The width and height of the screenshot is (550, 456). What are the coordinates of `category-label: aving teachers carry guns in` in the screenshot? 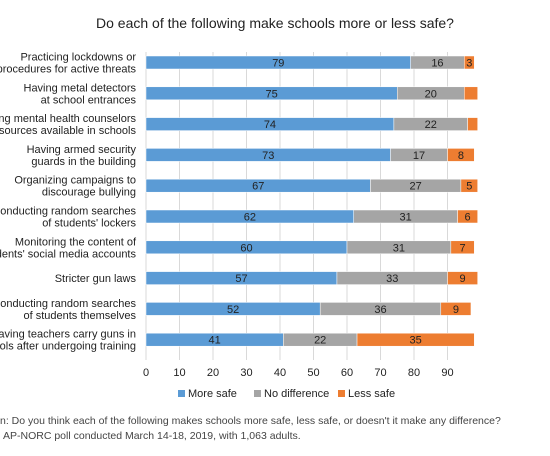 It's located at (68, 335).